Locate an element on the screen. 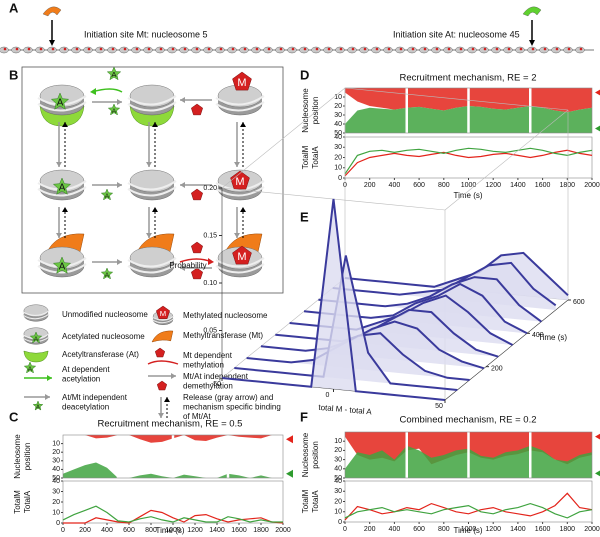 Image resolution: width=600 pixels, height=537 pixels. x-tick-label: 50 is located at coordinates (439, 406).